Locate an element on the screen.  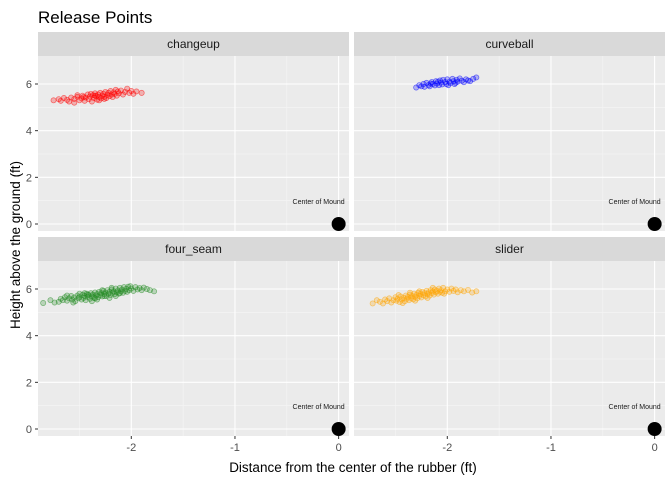
y-axis-title: Height above the ground (ft) is located at coordinates (15, 245).